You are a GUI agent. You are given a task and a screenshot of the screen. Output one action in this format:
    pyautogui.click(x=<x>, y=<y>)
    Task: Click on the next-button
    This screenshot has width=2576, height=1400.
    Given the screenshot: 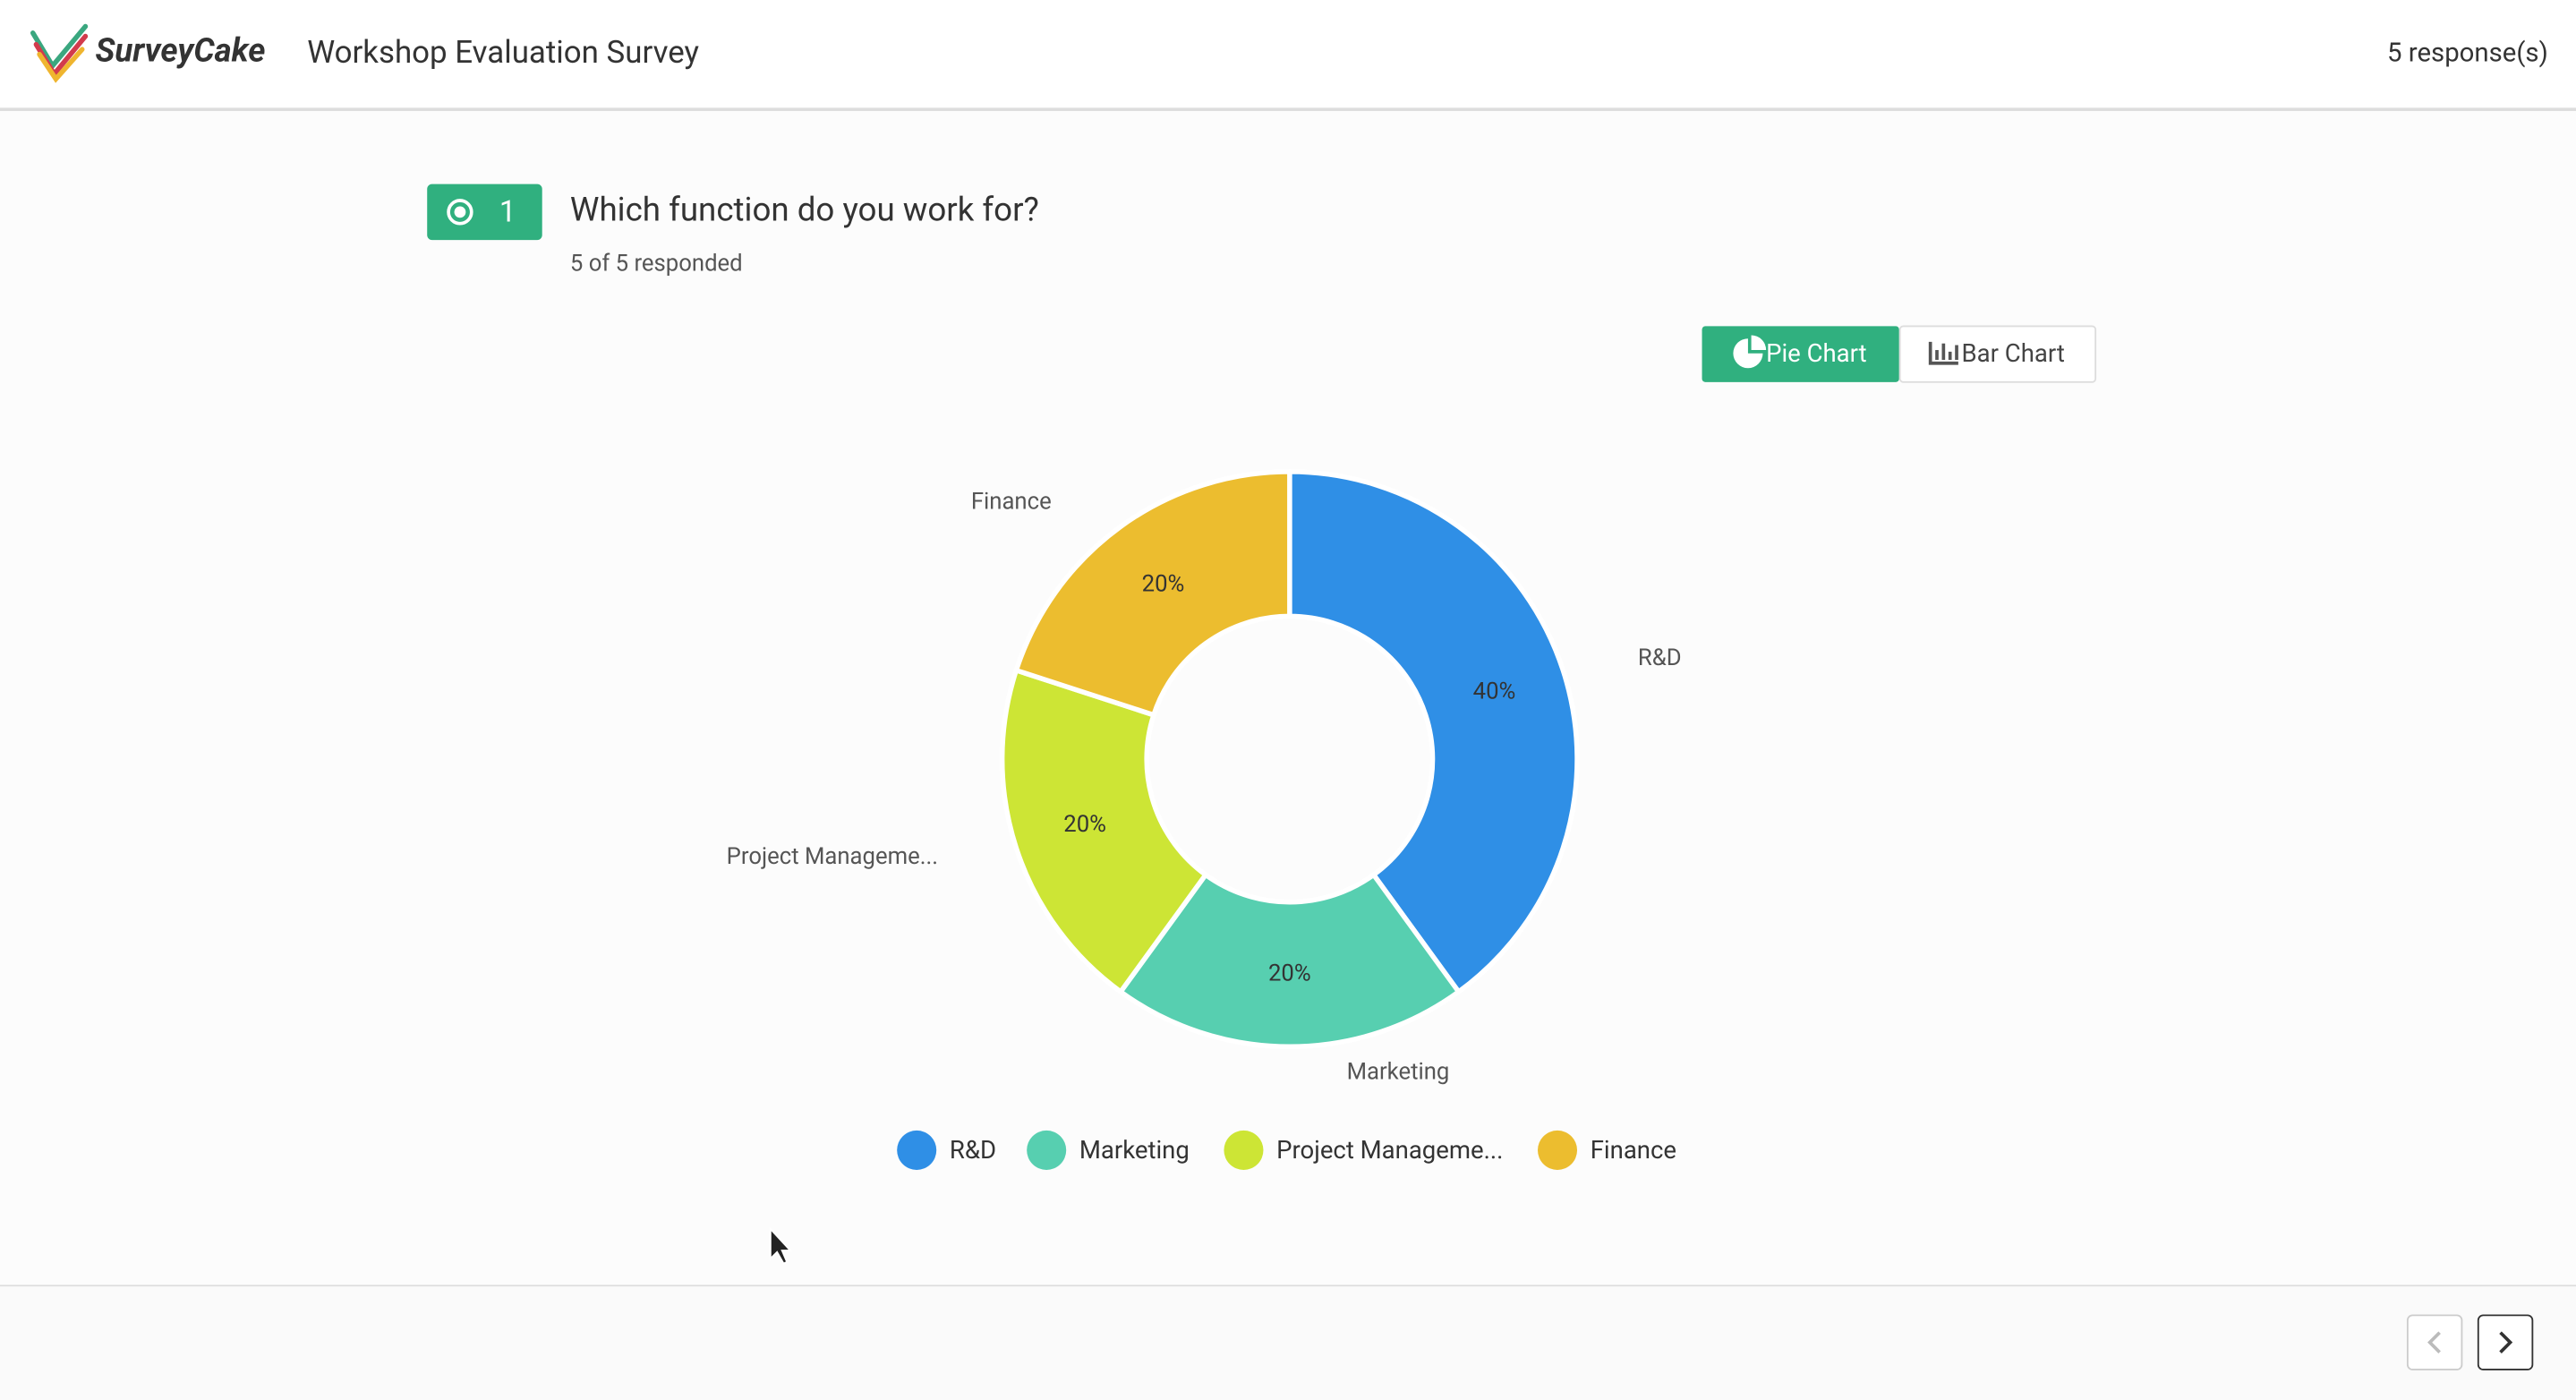 What is the action you would take?
    pyautogui.click(x=2505, y=1342)
    